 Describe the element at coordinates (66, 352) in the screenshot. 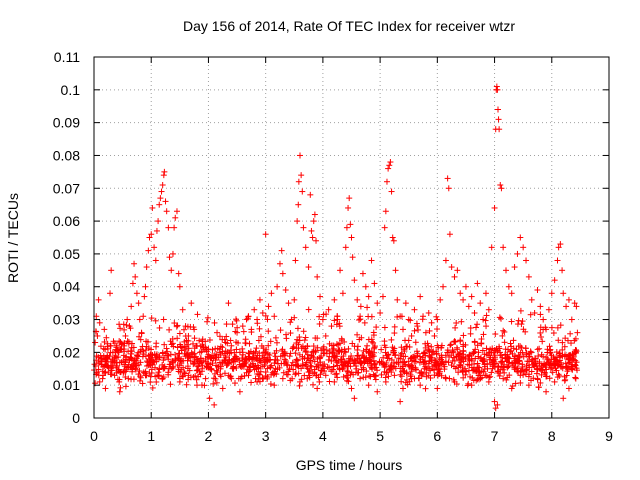

I see `y-tick-label: 0.02` at that location.